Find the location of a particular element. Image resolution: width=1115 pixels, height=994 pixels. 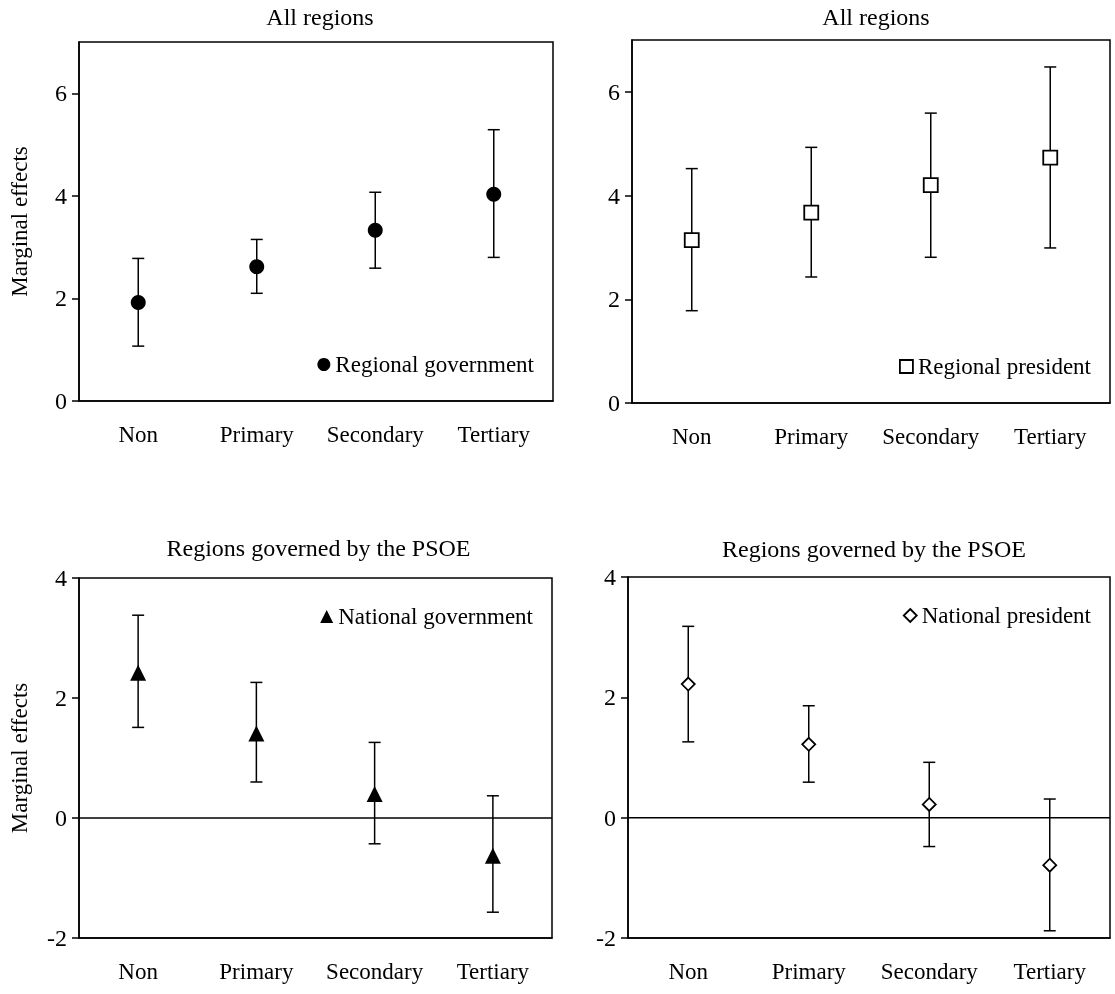

legend-label: National government is located at coordinates (436, 616).